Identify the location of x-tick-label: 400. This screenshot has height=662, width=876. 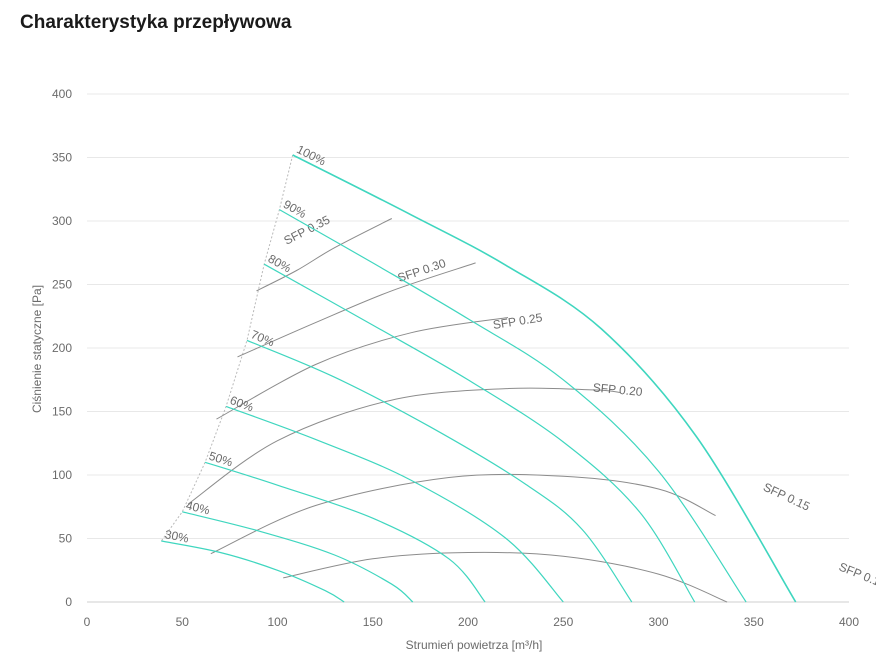
(849, 622).